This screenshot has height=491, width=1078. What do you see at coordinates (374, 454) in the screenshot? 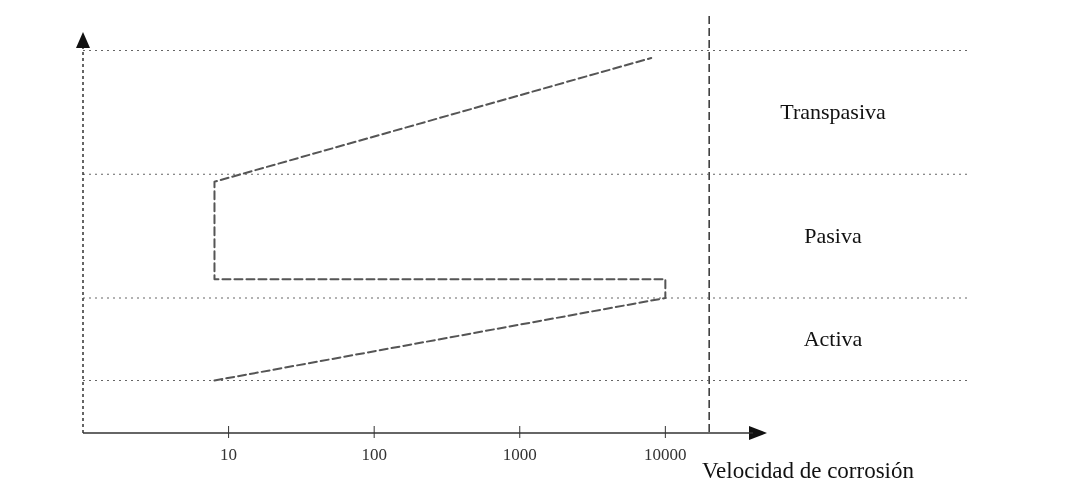
I see `x-tick-label: 100` at bounding box center [374, 454].